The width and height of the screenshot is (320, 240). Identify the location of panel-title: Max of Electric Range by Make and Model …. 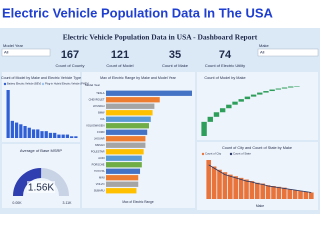
(138, 78).